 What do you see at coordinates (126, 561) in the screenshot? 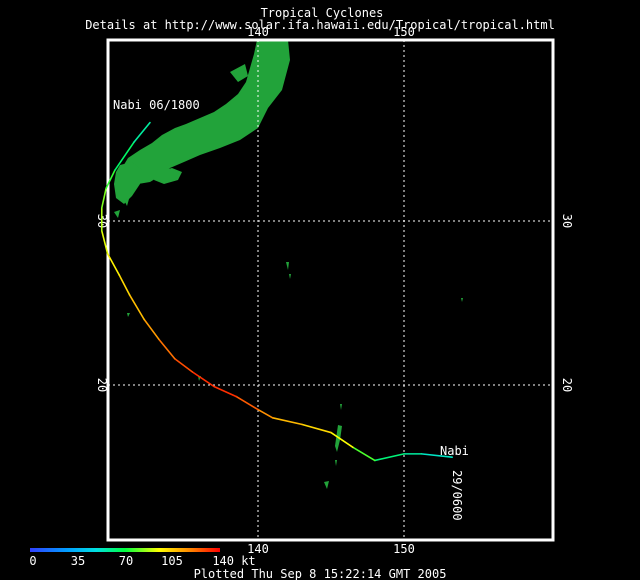
I see `legend-label-70: 70` at bounding box center [126, 561].